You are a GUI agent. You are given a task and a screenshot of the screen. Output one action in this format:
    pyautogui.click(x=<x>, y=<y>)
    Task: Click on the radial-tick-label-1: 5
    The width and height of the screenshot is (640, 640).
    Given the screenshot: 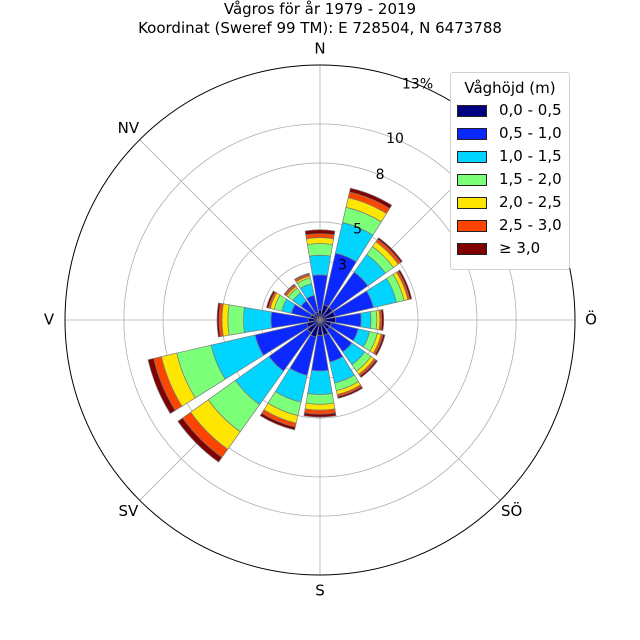 What is the action you would take?
    pyautogui.click(x=357, y=229)
    